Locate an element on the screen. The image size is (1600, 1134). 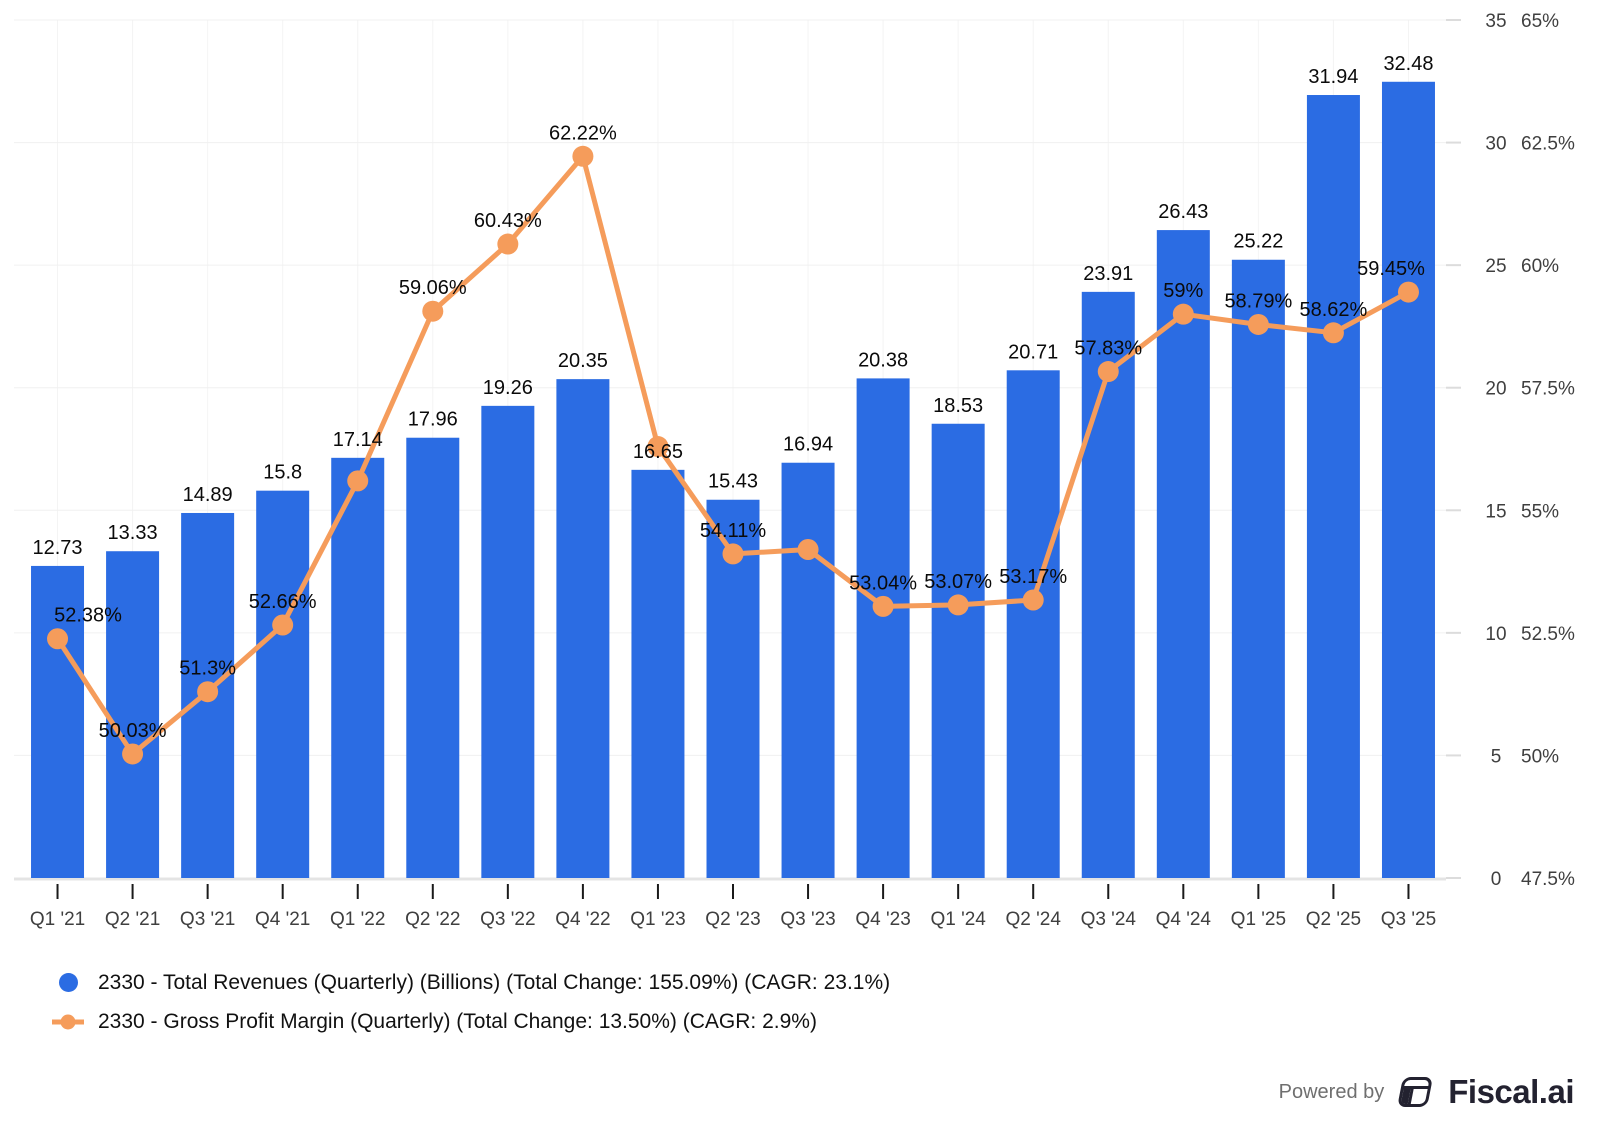
revenue-axis-label: 0 is located at coordinates (1496, 879).